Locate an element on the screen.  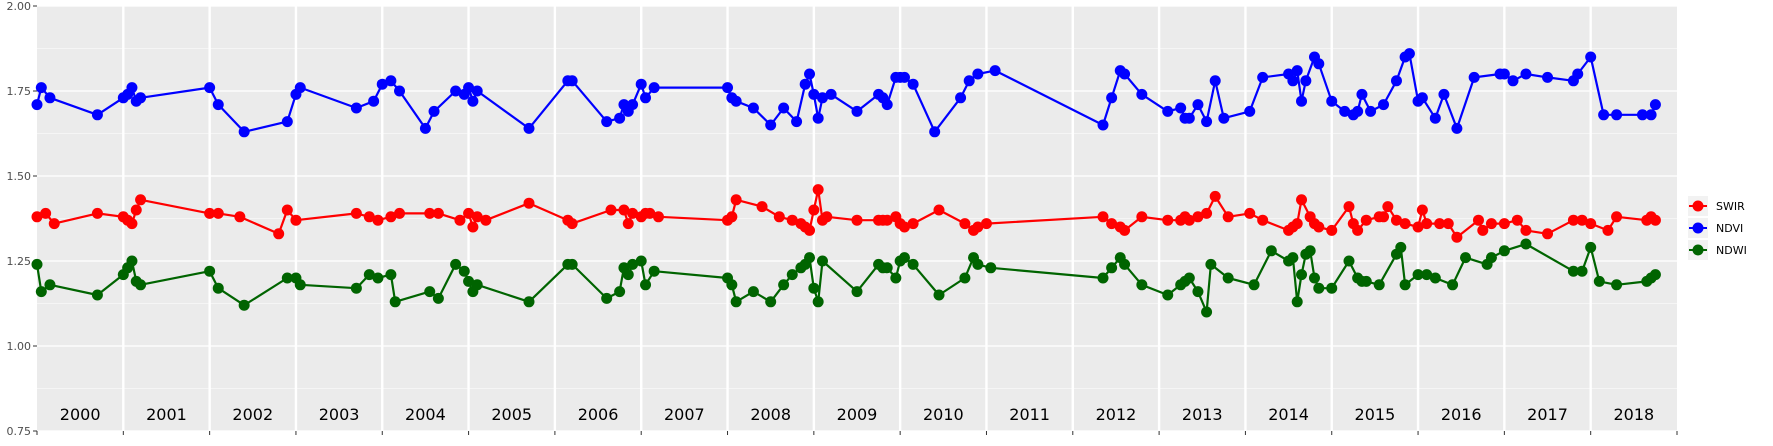
y-tick-label: 0.75 is located at coordinates (19, 431).